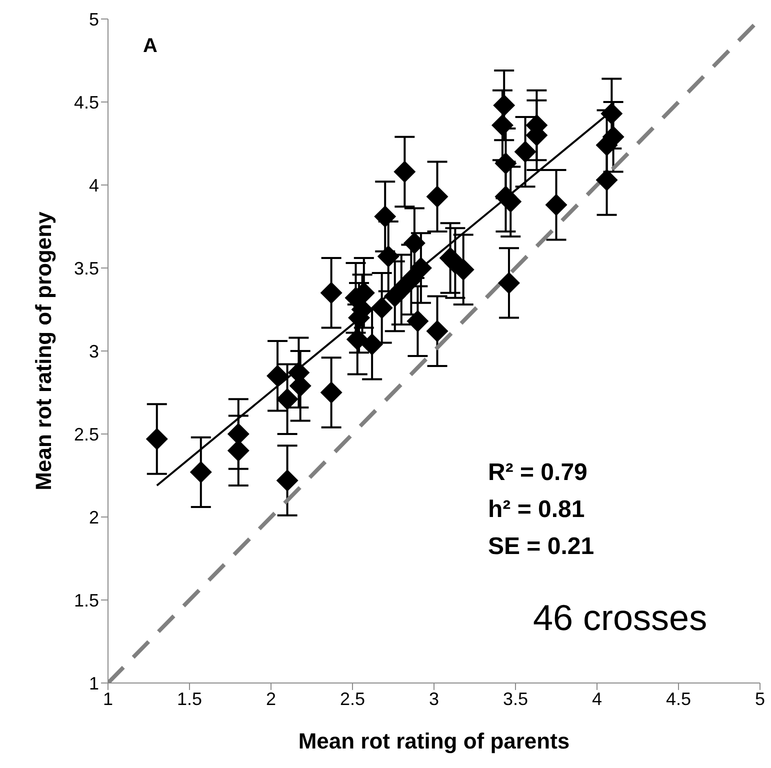 Image resolution: width=771 pixels, height=768 pixels. I want to click on annotation: A, so click(150, 46).